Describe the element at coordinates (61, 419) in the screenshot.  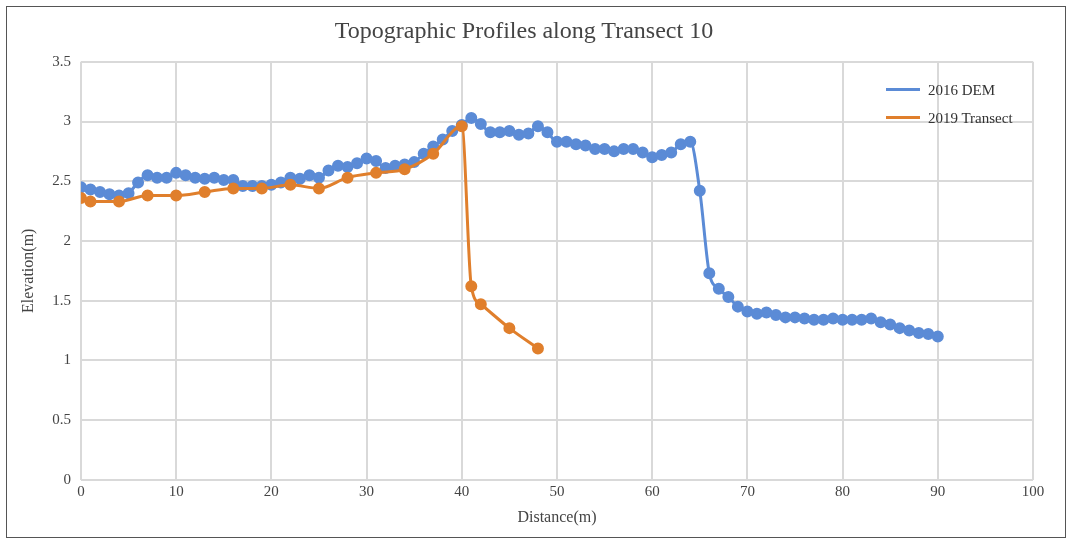
I see `y-tick-label: 0.5` at that location.